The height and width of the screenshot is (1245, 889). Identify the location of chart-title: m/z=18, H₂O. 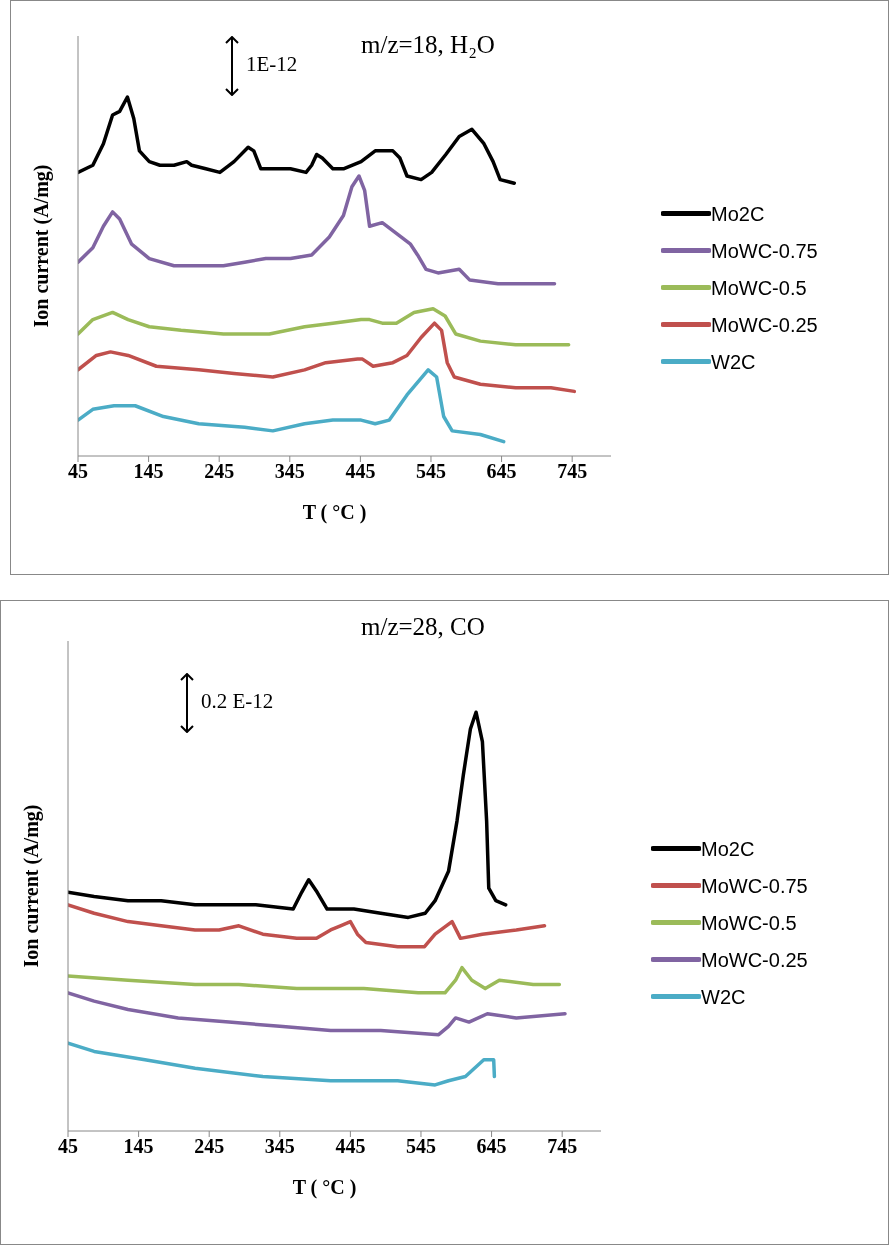
(428, 45).